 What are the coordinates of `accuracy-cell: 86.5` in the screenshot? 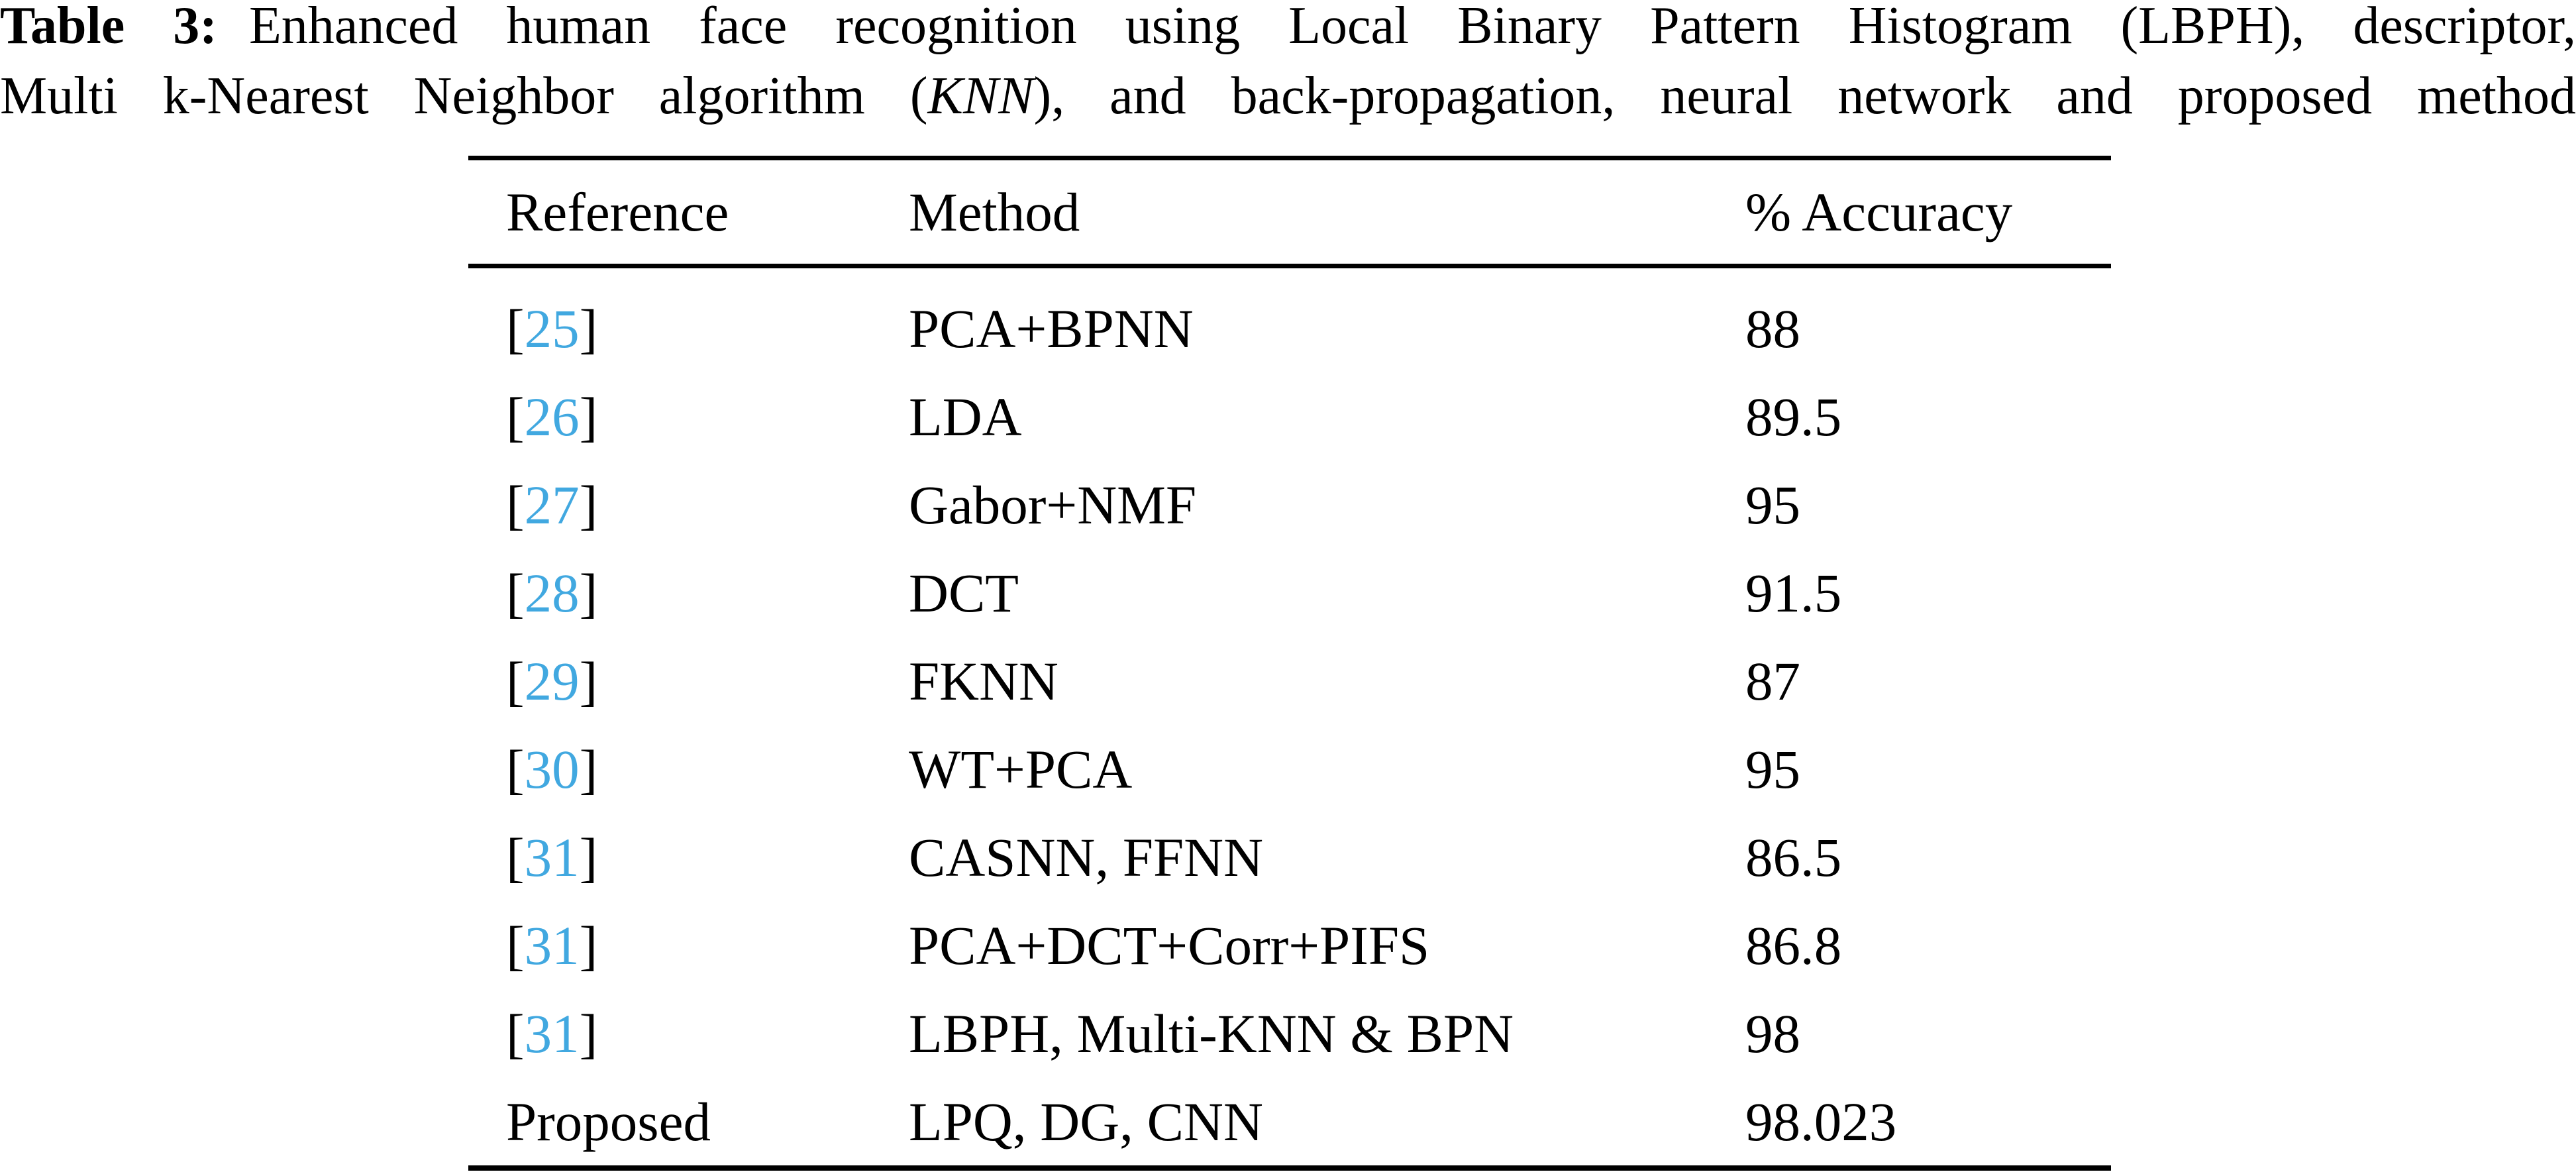 It's located at (1793, 857).